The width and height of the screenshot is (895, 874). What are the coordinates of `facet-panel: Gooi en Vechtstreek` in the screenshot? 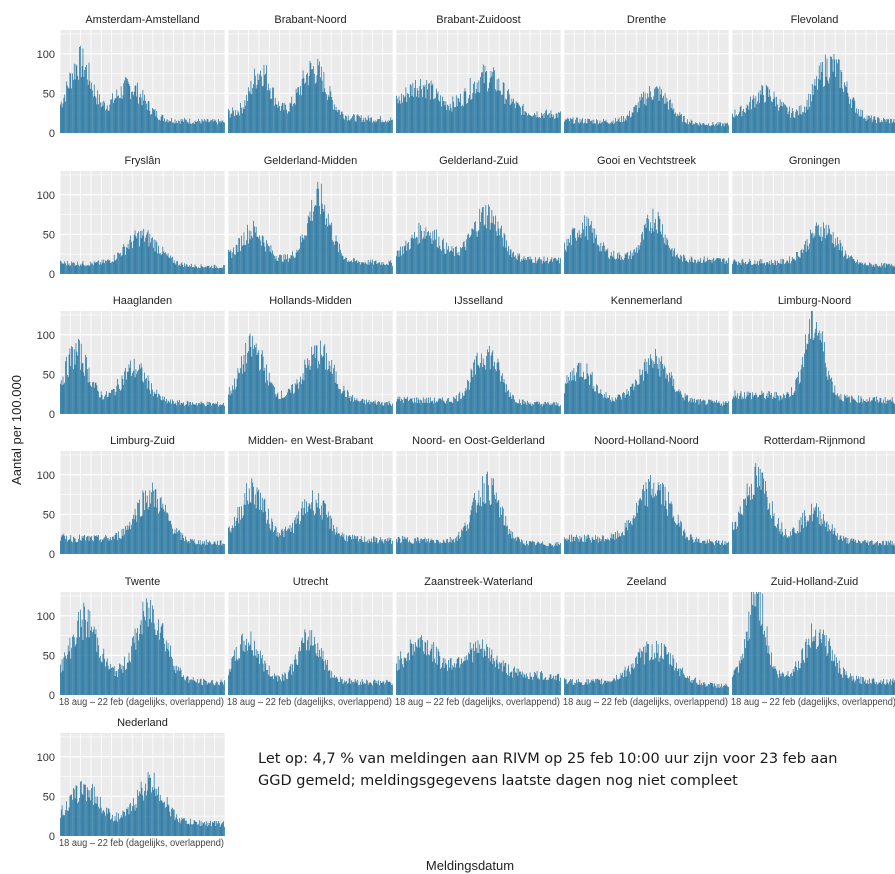 It's located at (646, 215).